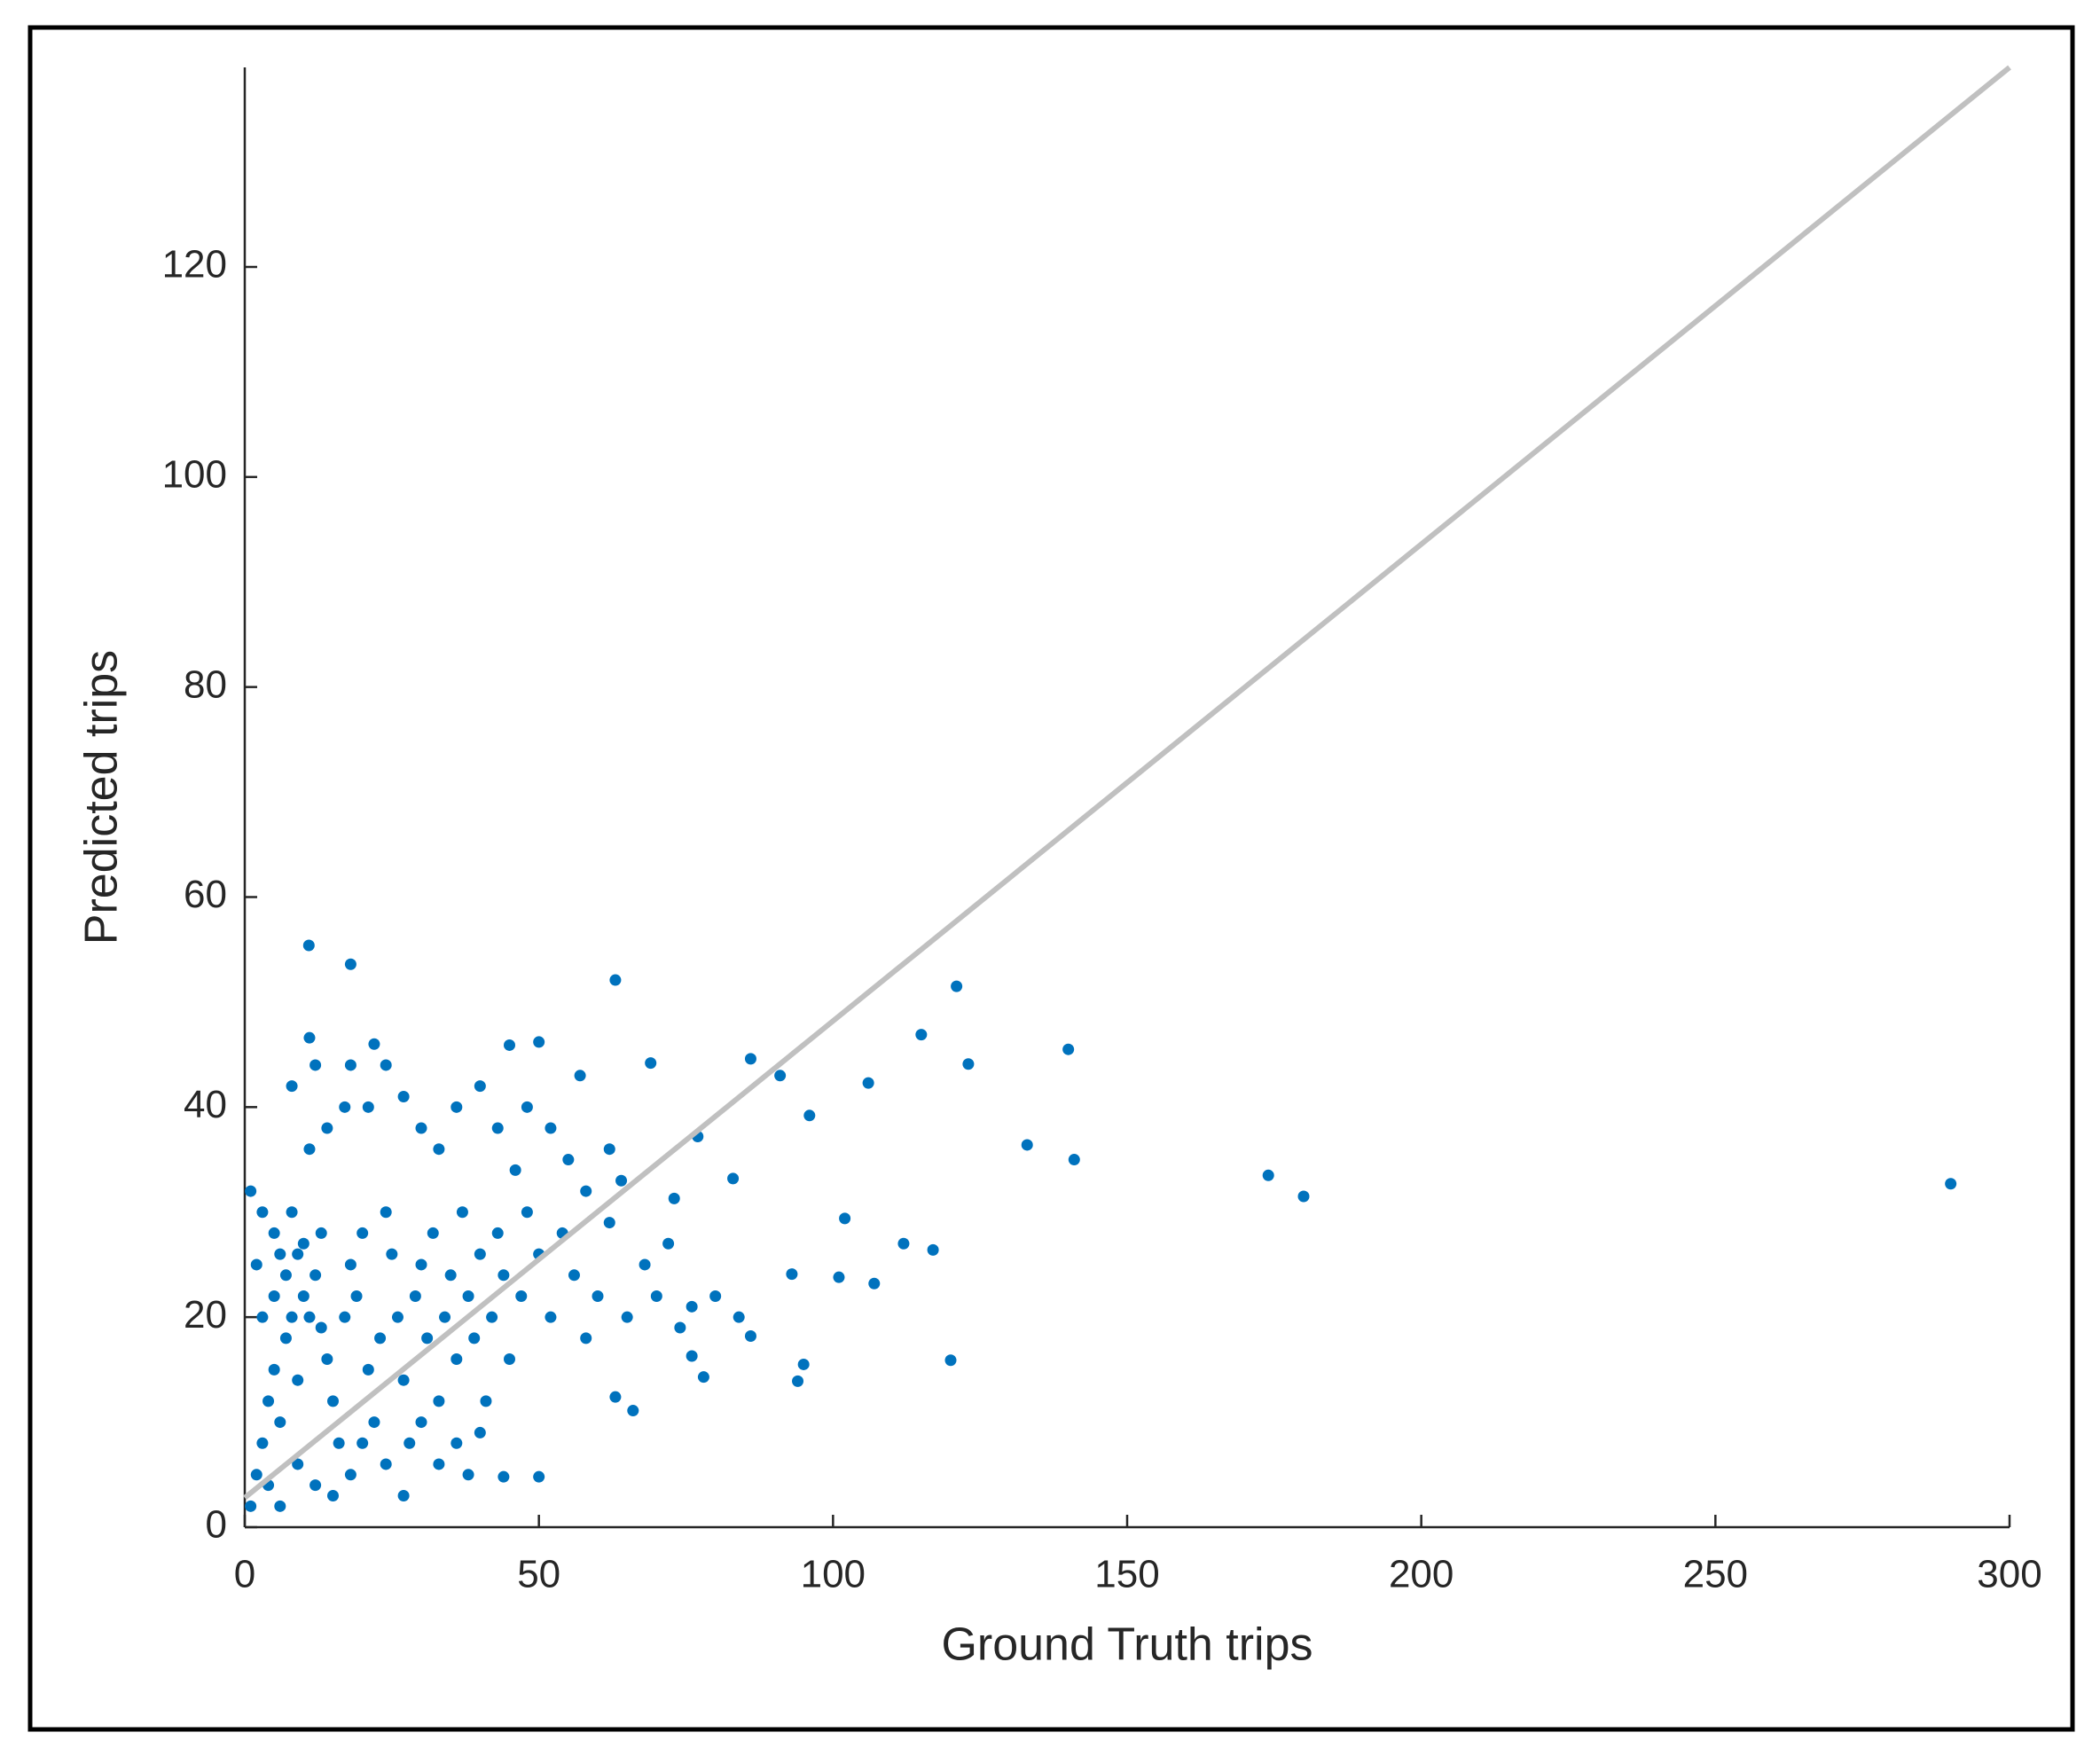  Describe the element at coordinates (205, 684) in the screenshot. I see `y-tick-label: 80` at that location.